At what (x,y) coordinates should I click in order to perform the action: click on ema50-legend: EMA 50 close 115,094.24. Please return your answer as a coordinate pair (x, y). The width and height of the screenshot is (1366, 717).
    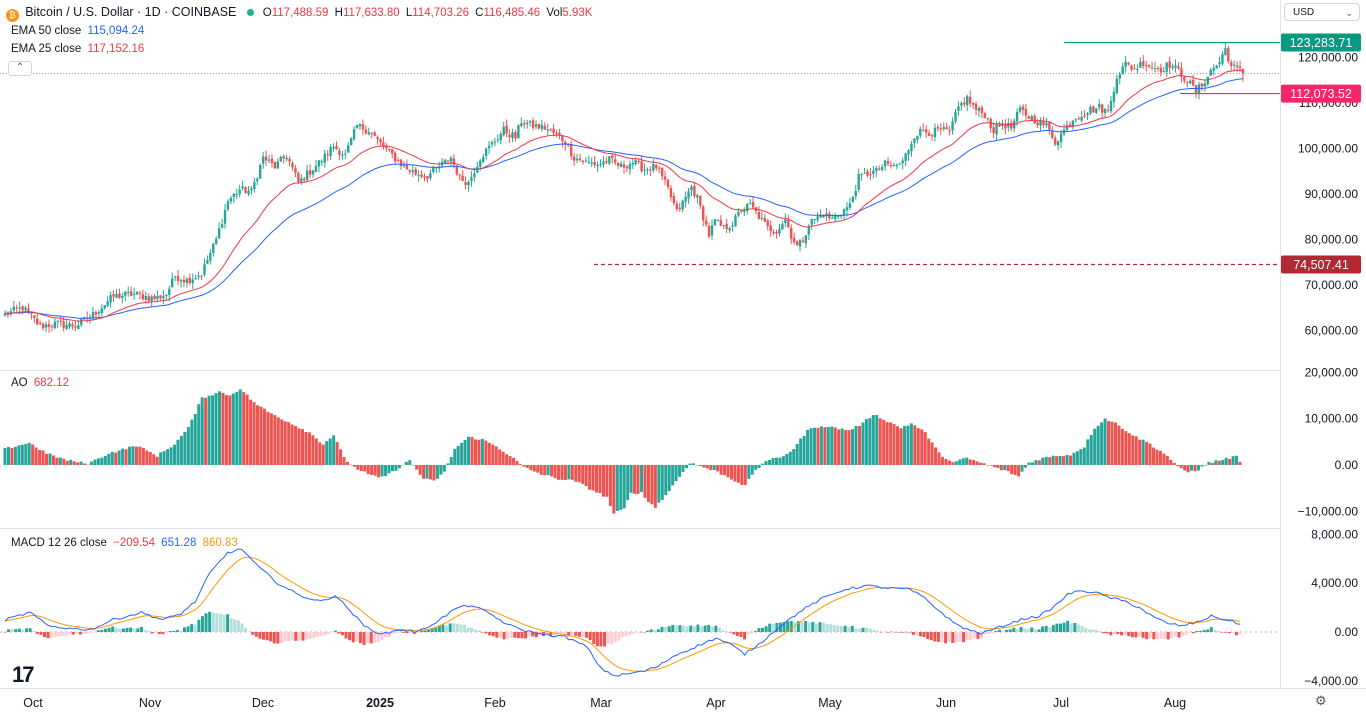
    Looking at the image, I should click on (79, 31).